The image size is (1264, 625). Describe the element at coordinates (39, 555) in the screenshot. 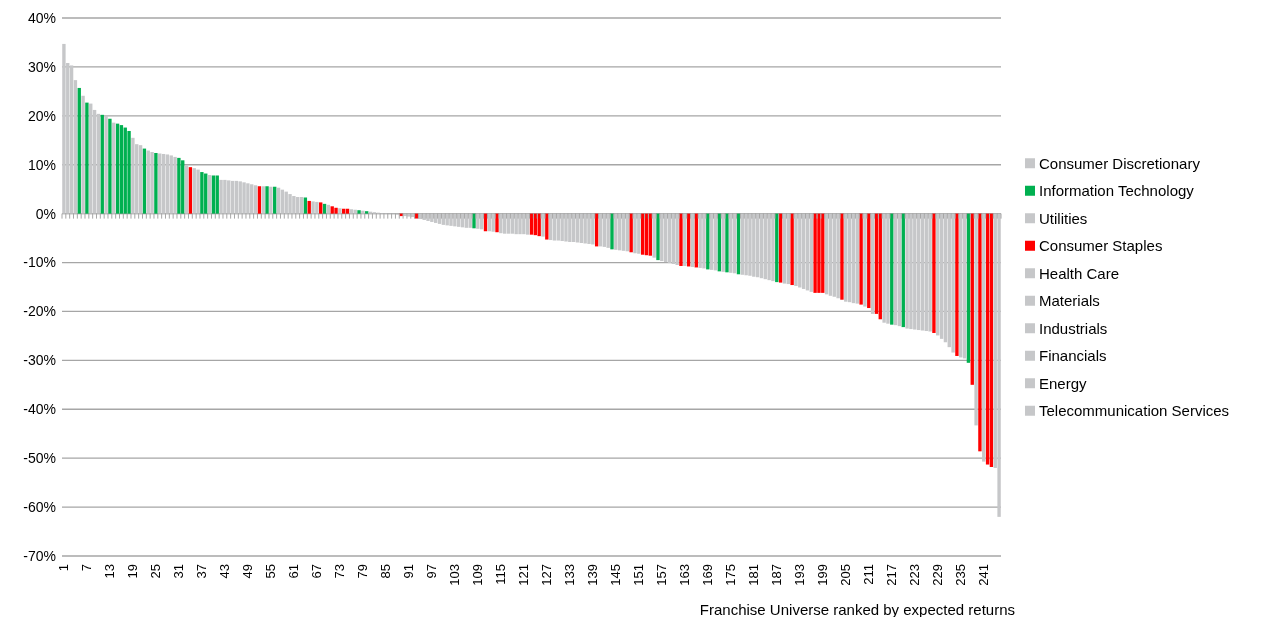

I see `y-tick-label: -70%` at that location.